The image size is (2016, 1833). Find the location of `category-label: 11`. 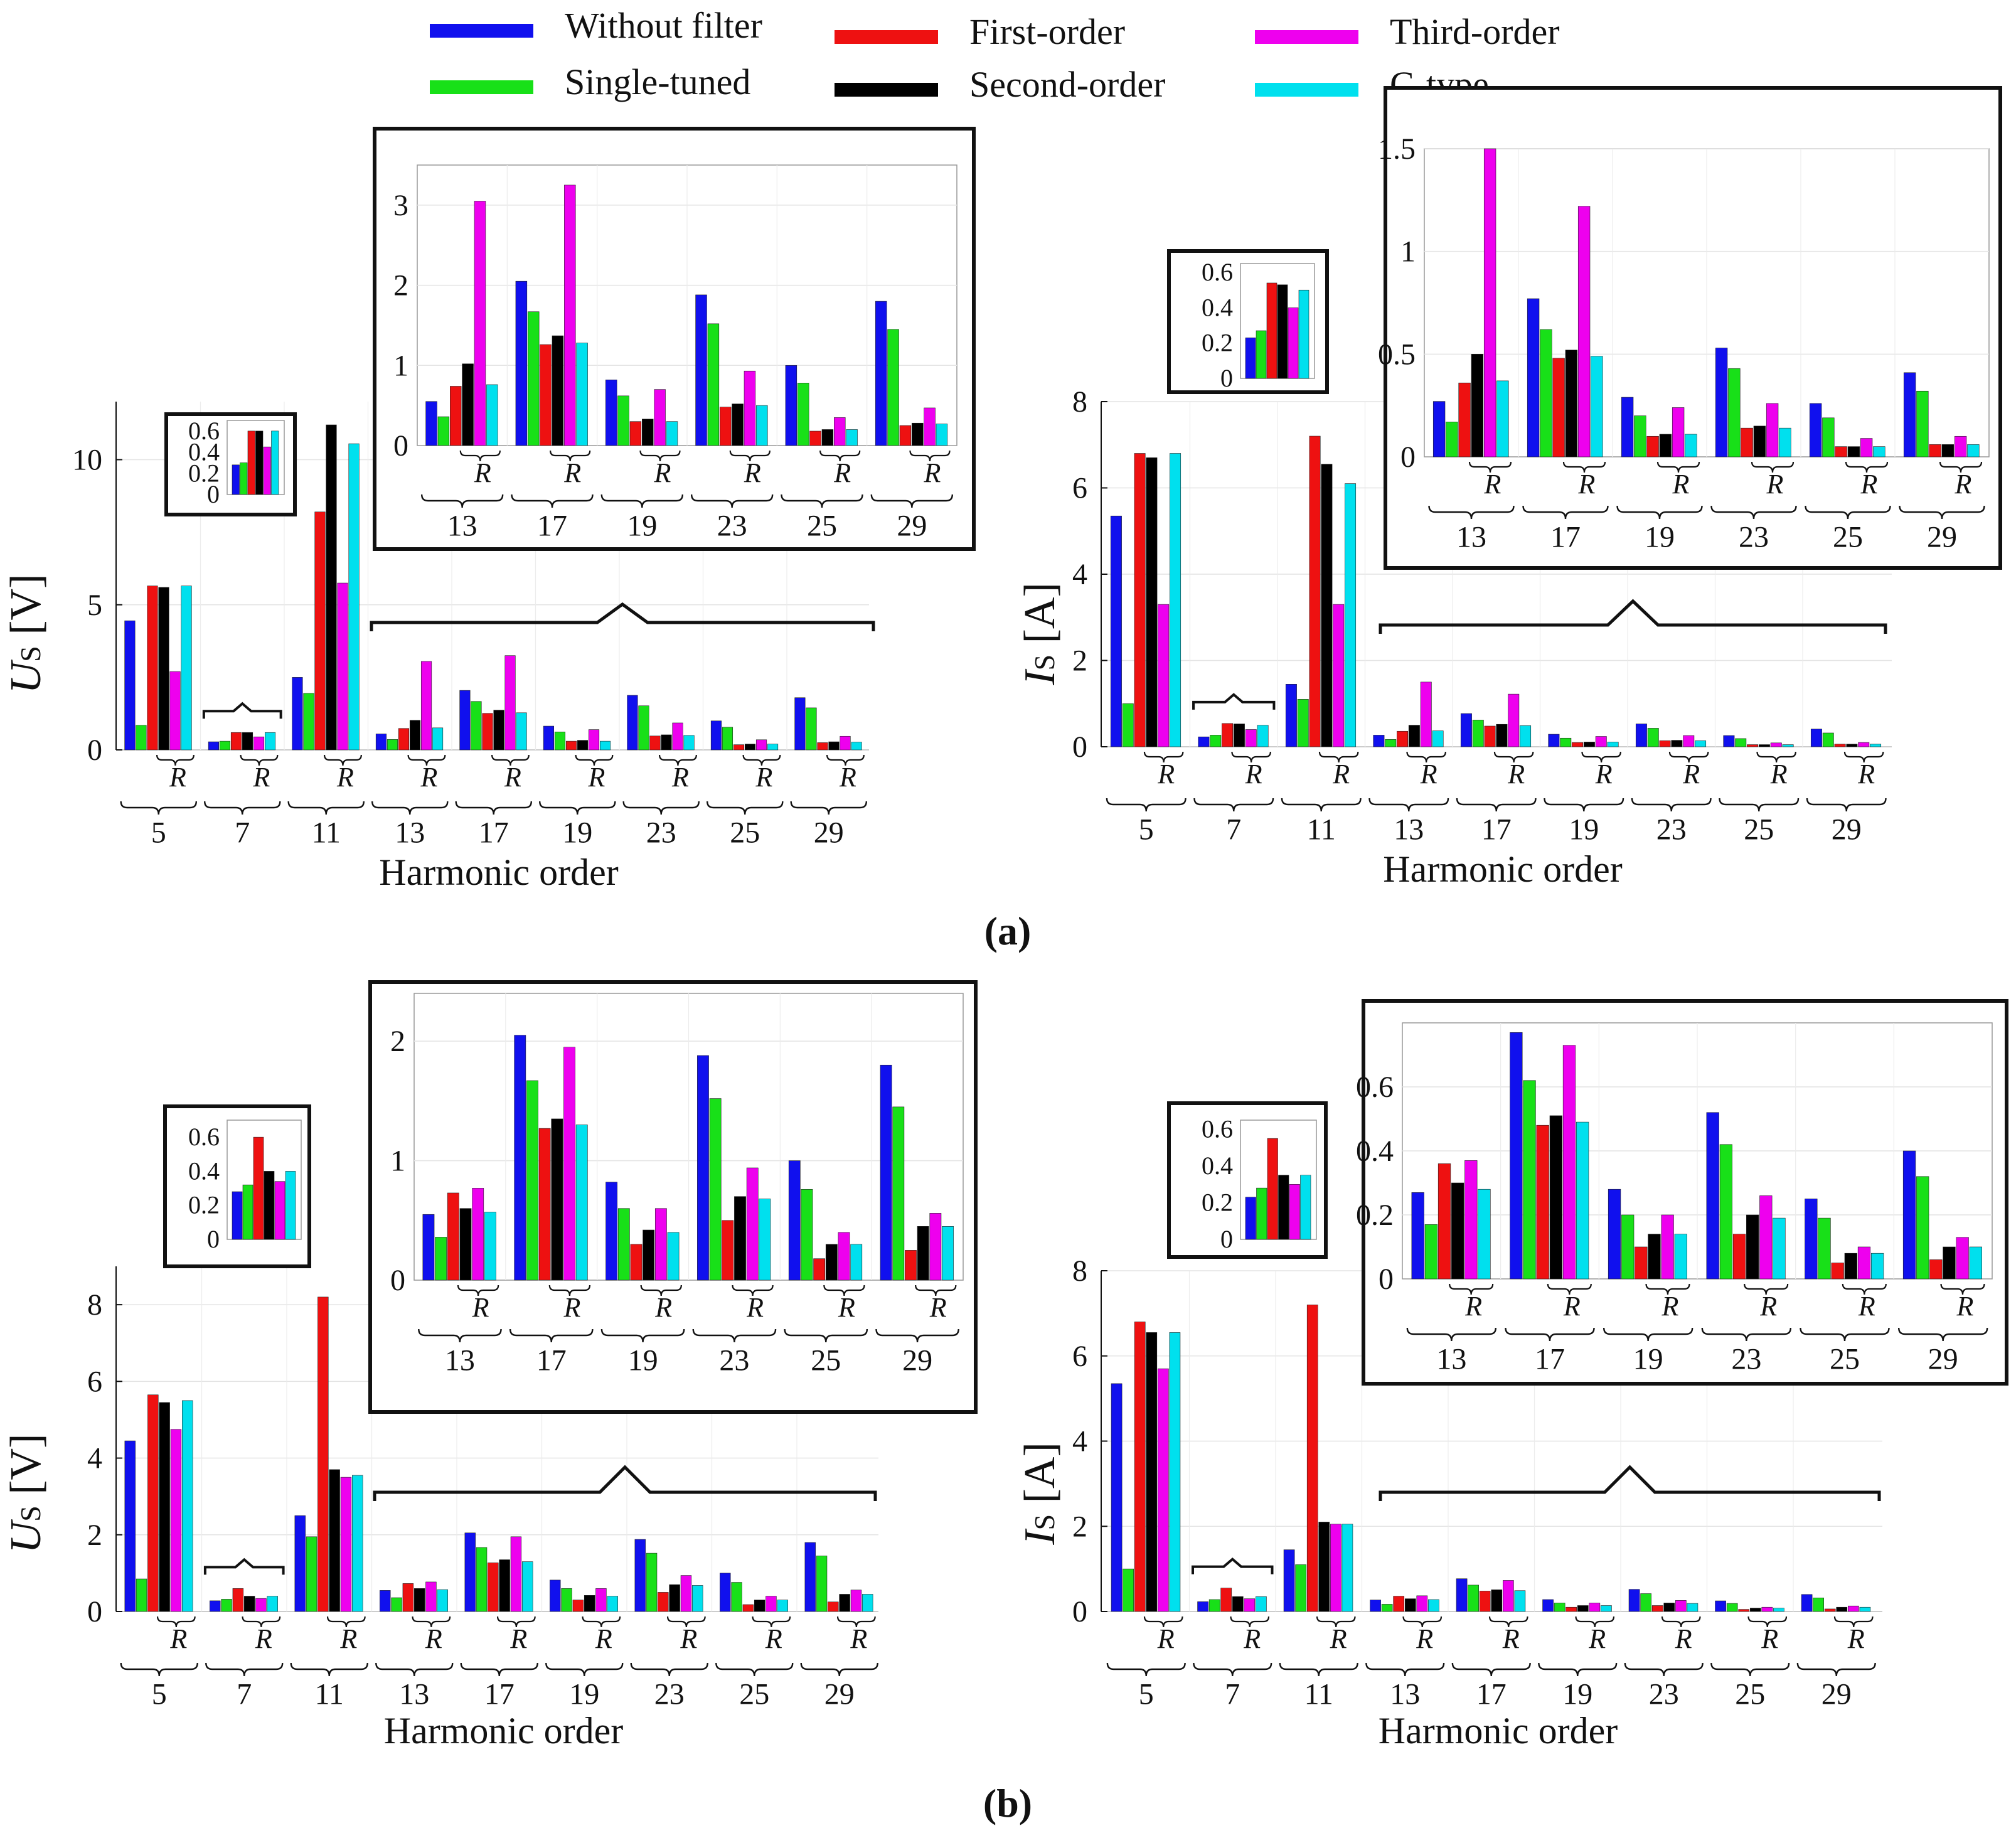

category-label: 11 is located at coordinates (1318, 1694).